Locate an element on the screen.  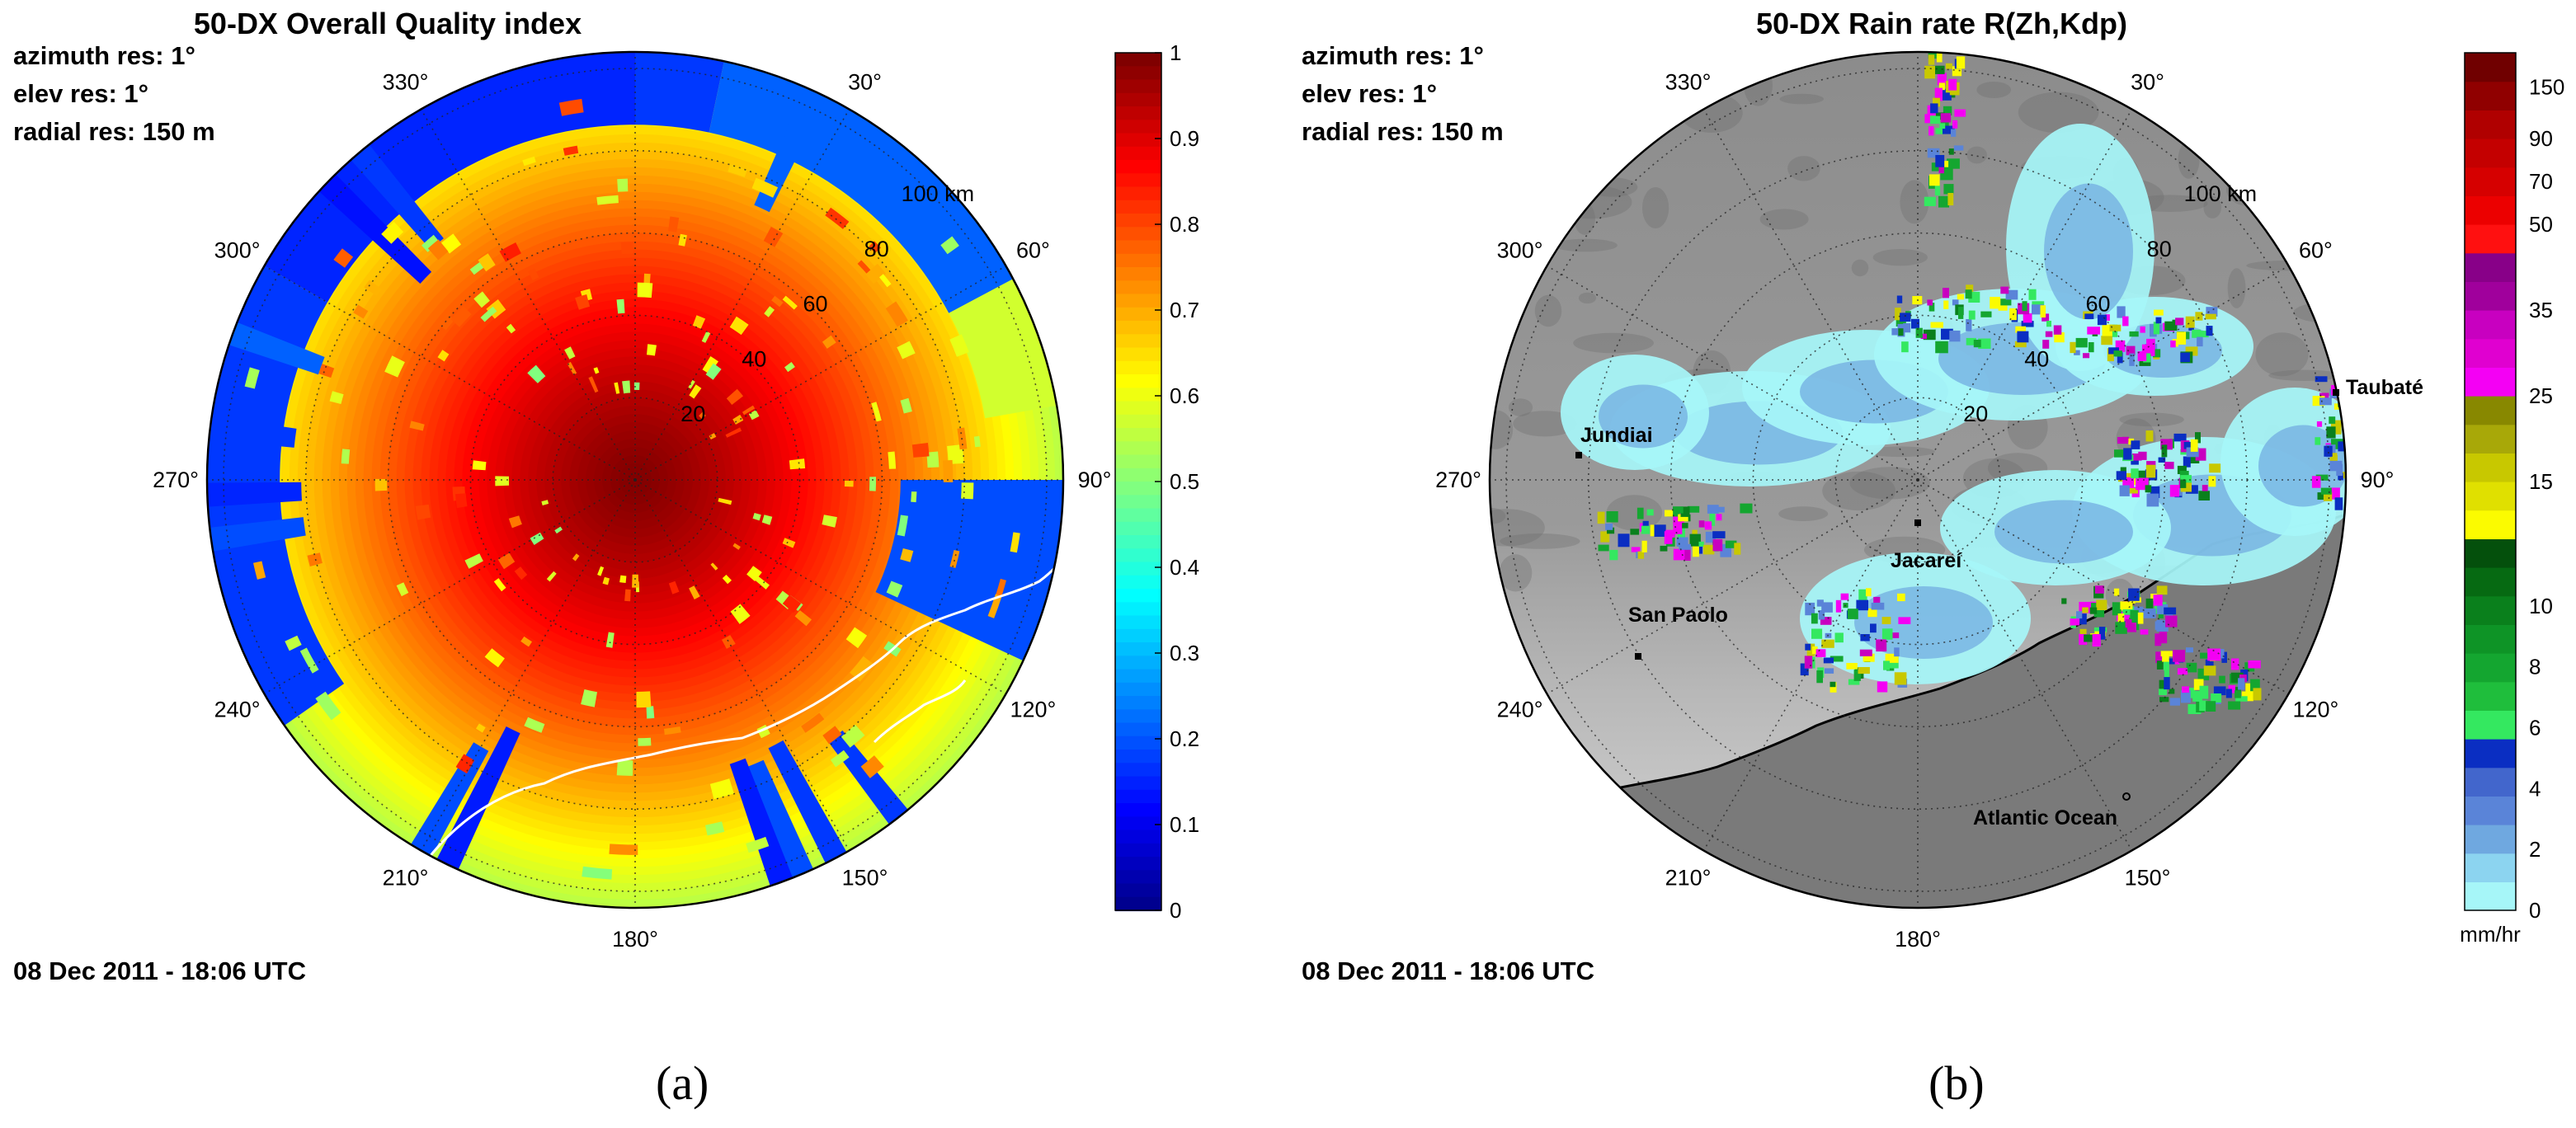
range-ring is located at coordinates (635, 480).